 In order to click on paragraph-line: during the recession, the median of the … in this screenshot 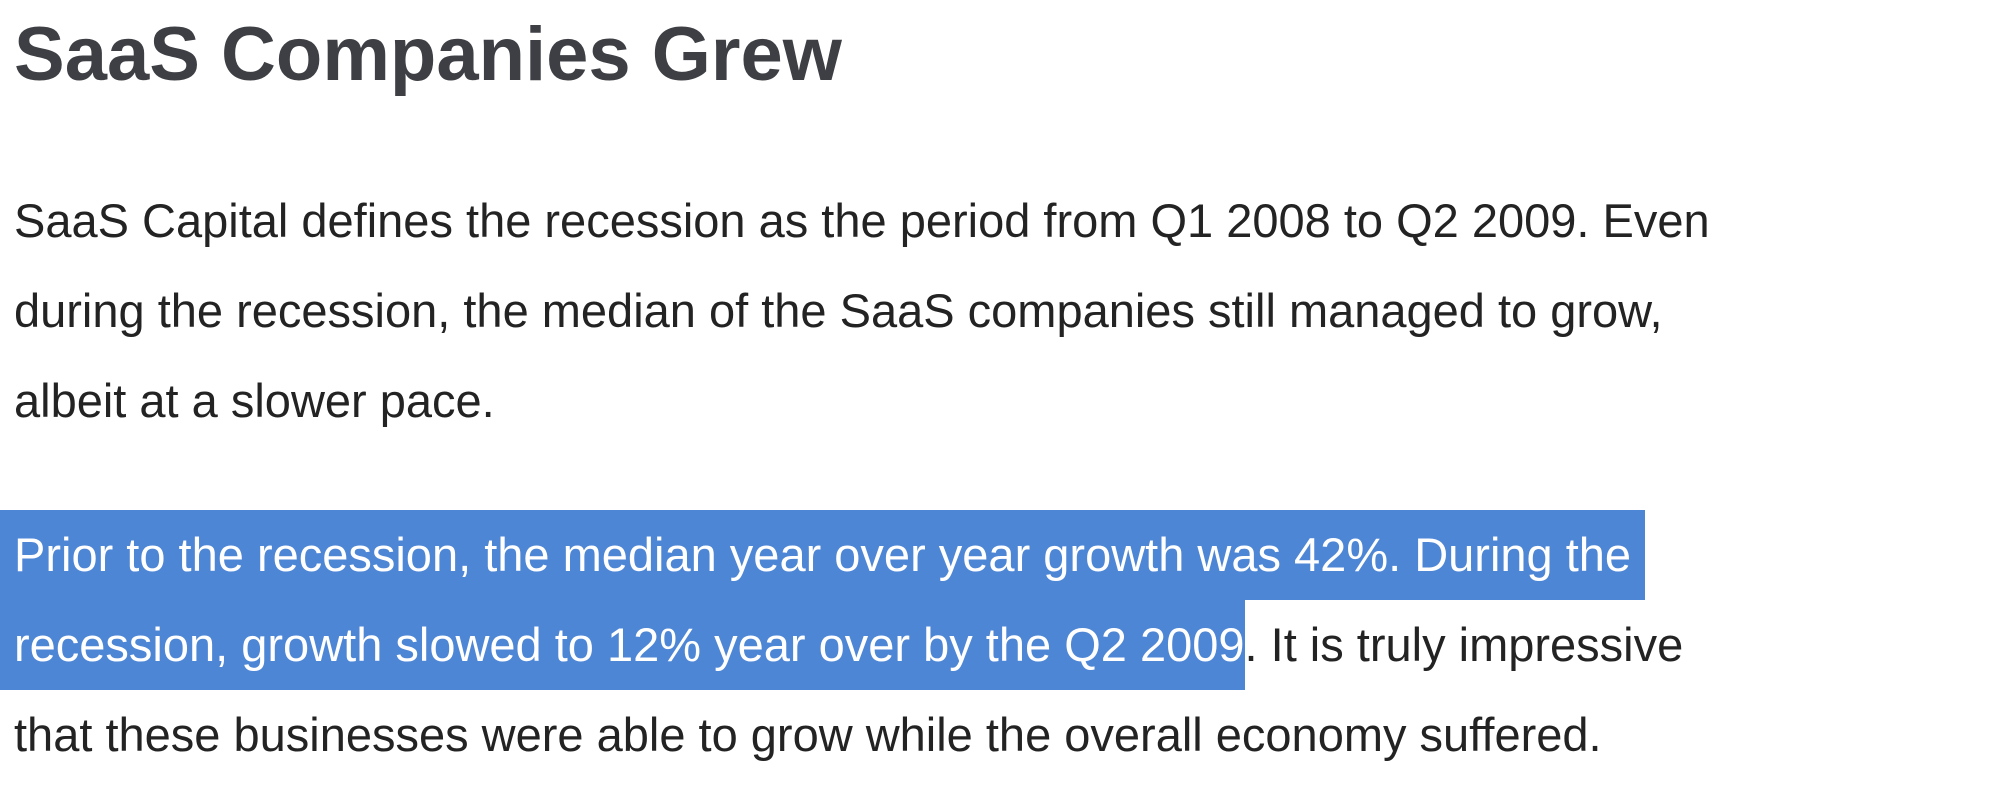, I will do `click(838, 310)`.